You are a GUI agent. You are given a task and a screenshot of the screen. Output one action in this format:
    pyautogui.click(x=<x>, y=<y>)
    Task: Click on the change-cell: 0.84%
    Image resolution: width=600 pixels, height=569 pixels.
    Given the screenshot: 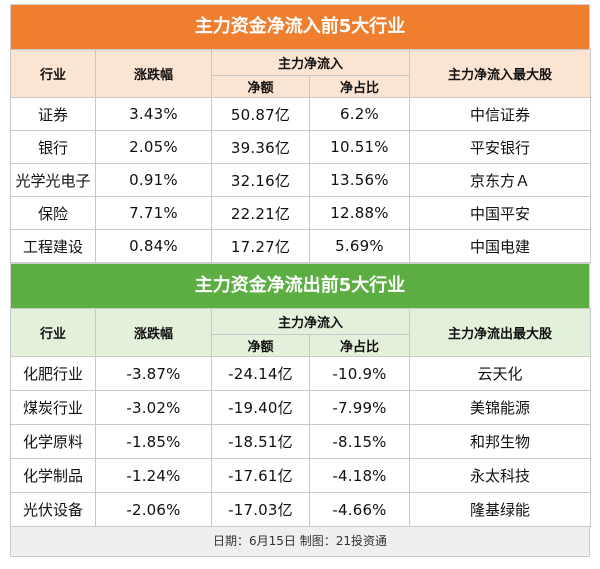 What is the action you would take?
    pyautogui.click(x=153, y=246)
    